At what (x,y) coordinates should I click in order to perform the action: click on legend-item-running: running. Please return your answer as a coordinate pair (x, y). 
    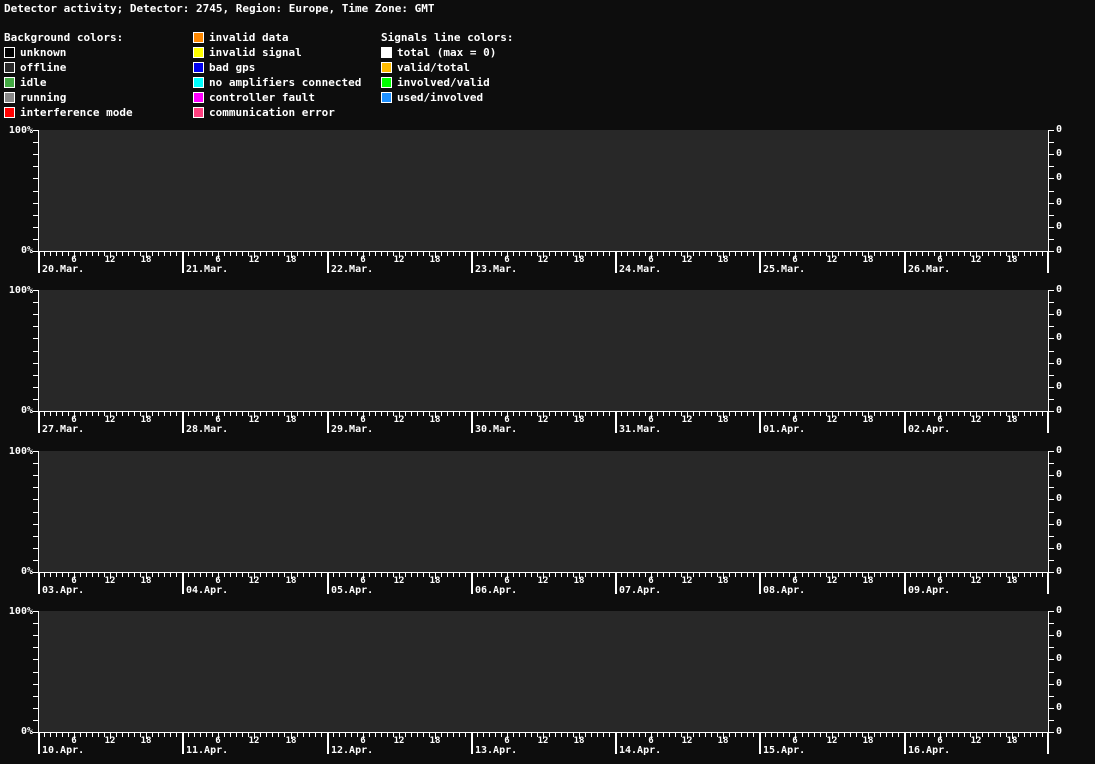
    Looking at the image, I should click on (68, 97).